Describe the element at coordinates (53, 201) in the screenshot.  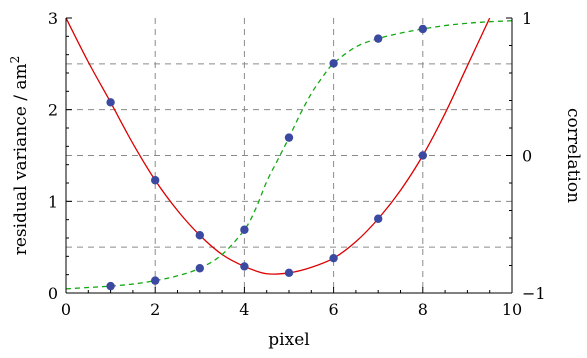
I see `y-left-tick-label: 1` at that location.